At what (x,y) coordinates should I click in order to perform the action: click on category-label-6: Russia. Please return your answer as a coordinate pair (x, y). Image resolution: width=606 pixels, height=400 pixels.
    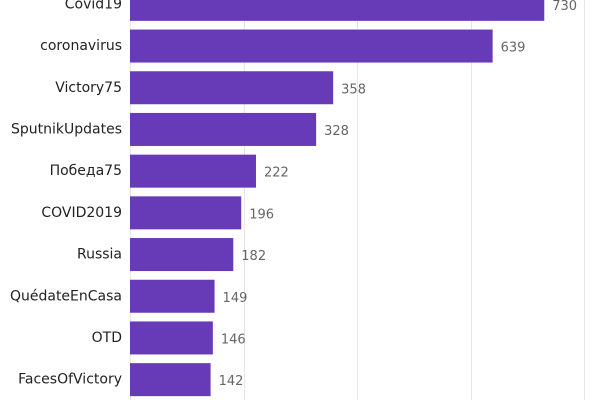
    Looking at the image, I should click on (99, 255).